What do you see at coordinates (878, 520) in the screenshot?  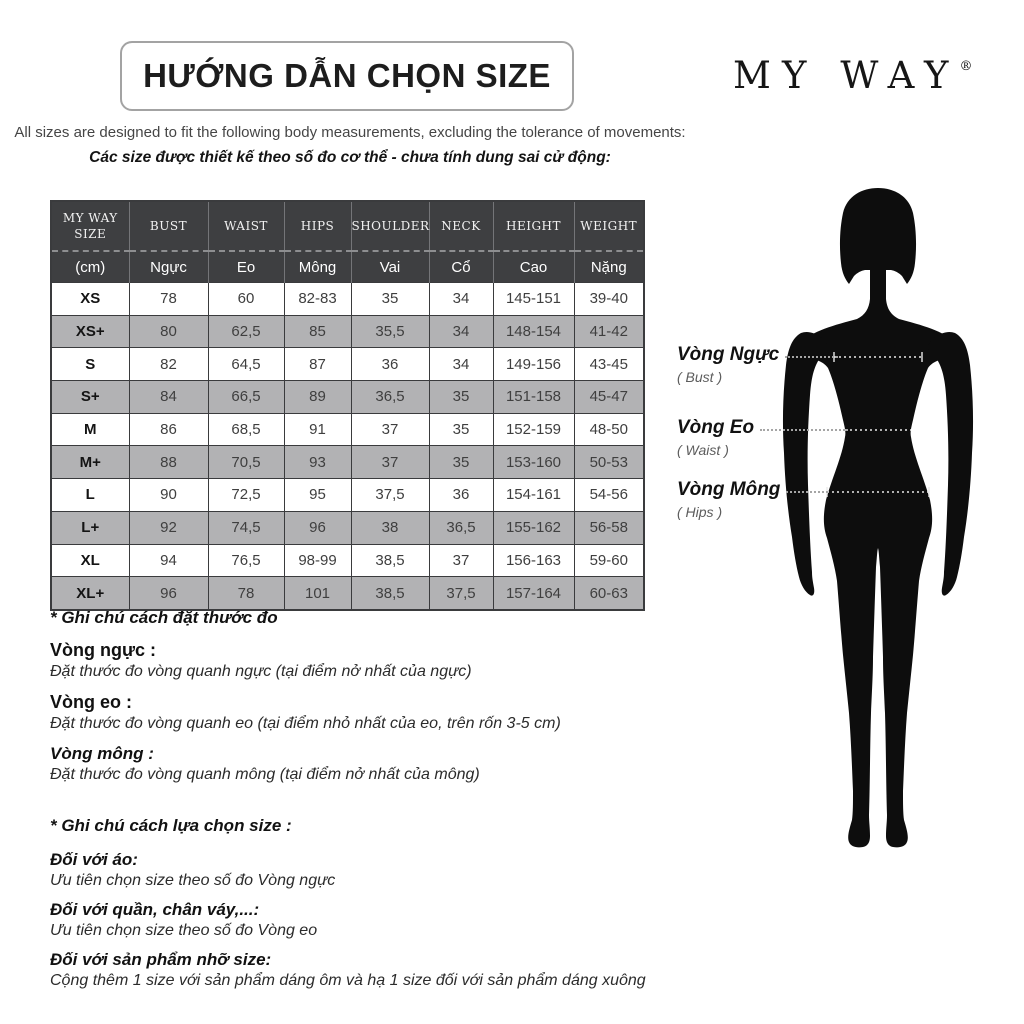 I see `body-figure` at bounding box center [878, 520].